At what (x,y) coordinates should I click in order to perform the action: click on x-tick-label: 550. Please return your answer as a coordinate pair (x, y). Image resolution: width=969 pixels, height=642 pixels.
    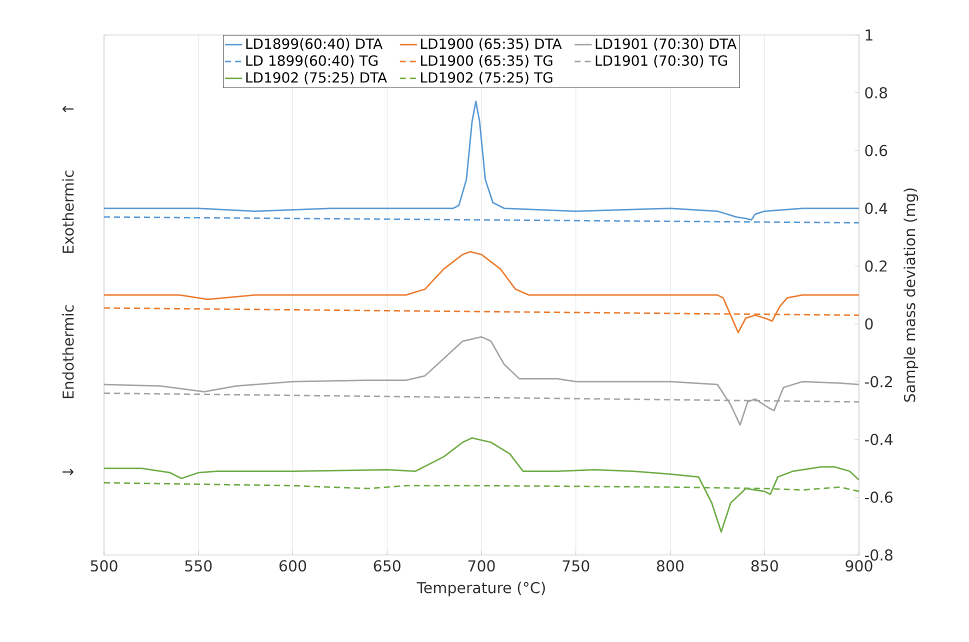
    Looking at the image, I should click on (198, 566).